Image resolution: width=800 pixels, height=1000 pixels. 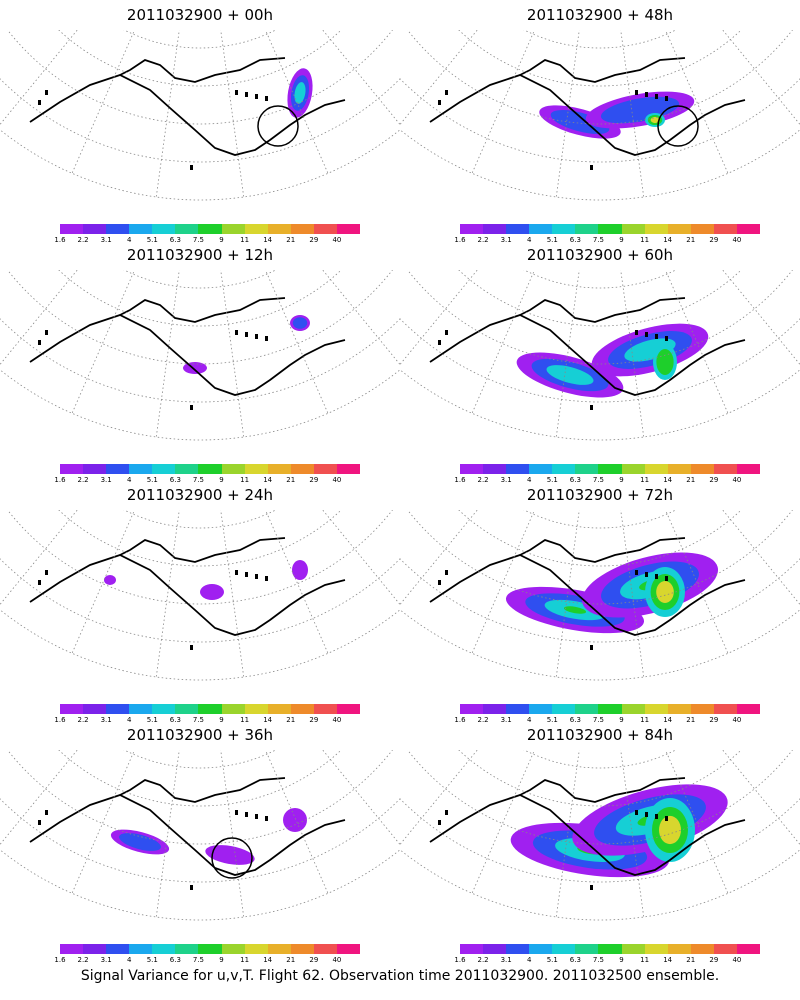 I want to click on panel-title: 2011032900 + 36h, so click(x=200, y=735).